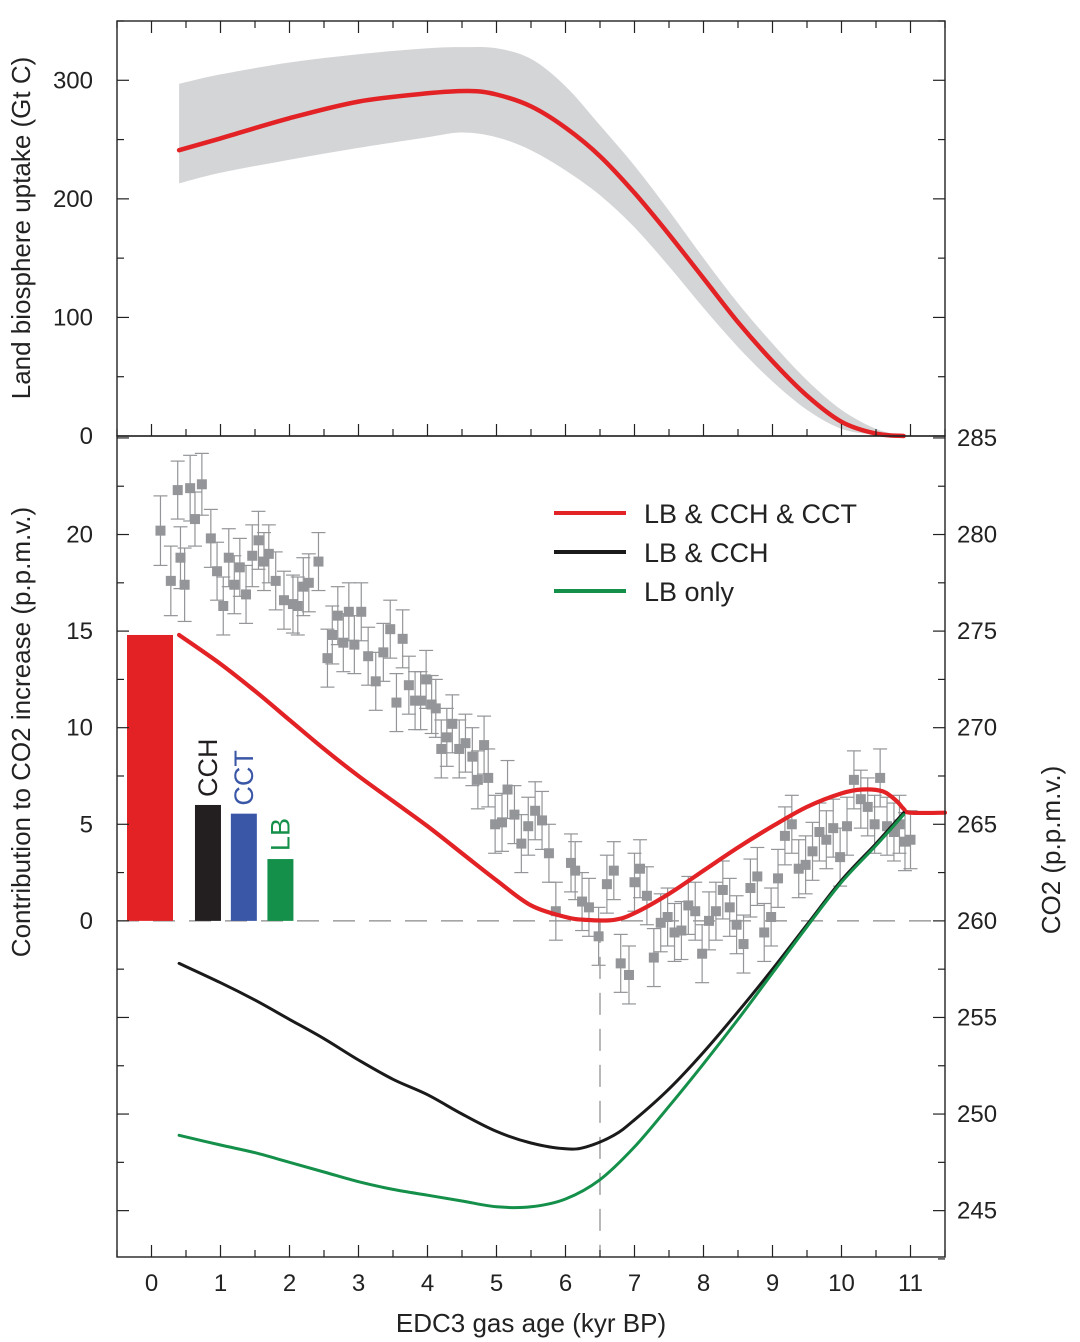 This screenshot has width=1080, height=1342. What do you see at coordinates (208, 767) in the screenshot?
I see `contribution-bar-label-2: CCH` at bounding box center [208, 767].